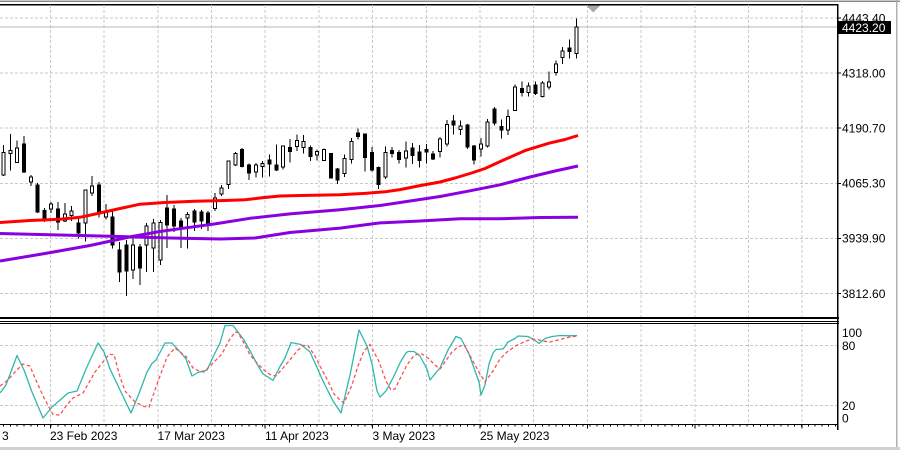  I want to click on svg-text: 0, so click(845, 418).